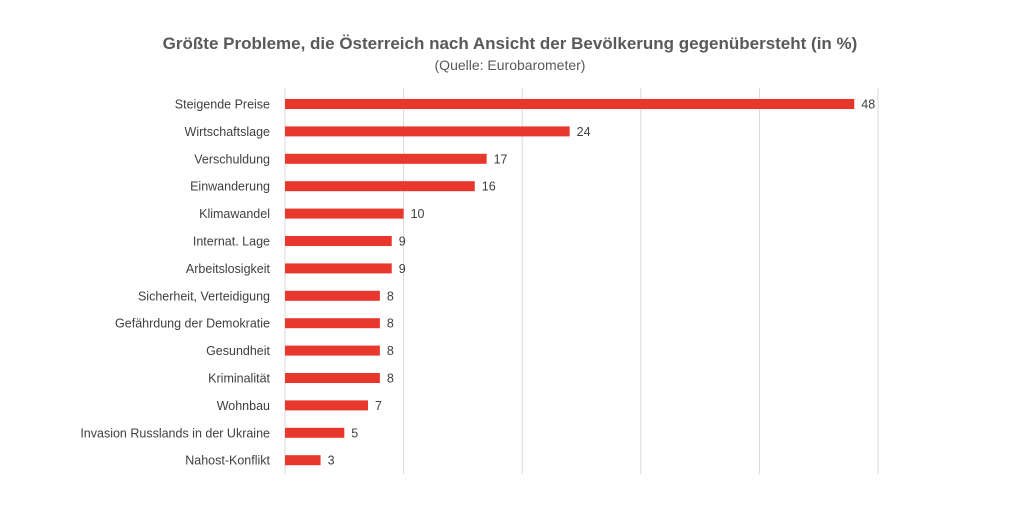 The width and height of the screenshot is (1024, 506). Describe the element at coordinates (175, 433) in the screenshot. I see `category-label: Invasion Russlands in der Ukraine` at that location.